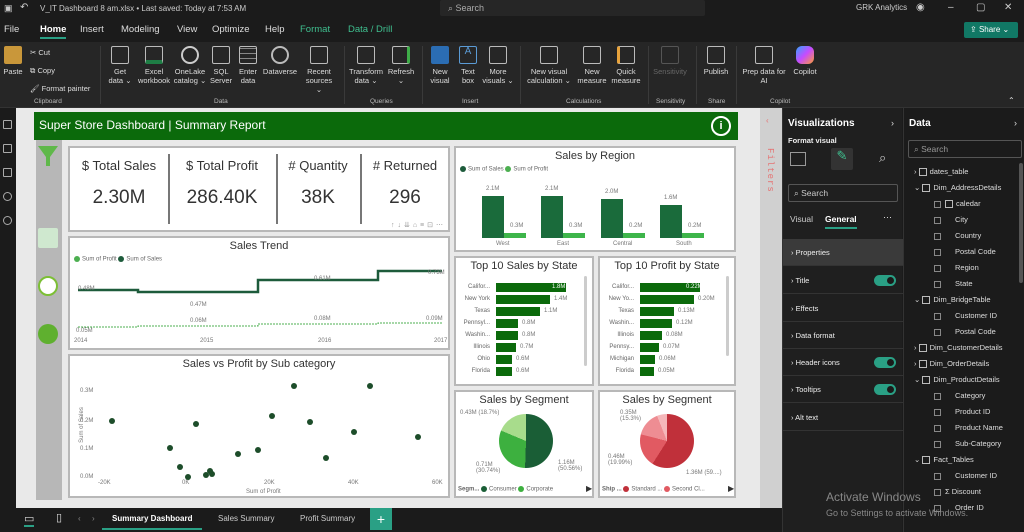  I want to click on menu-insert: Insert, so click(92, 29).